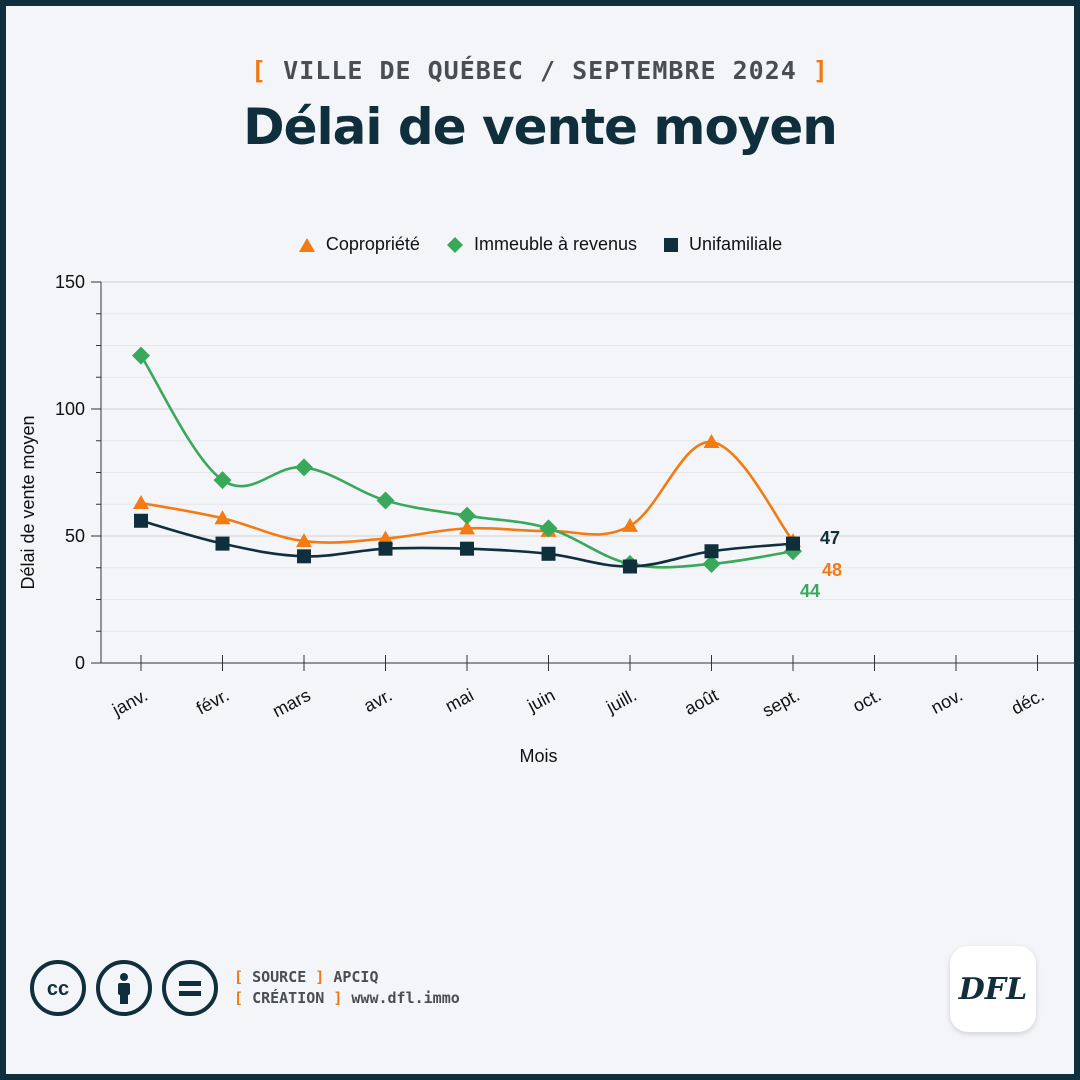  Describe the element at coordinates (538, 756) in the screenshot. I see `x-axis-title: Mois` at that location.